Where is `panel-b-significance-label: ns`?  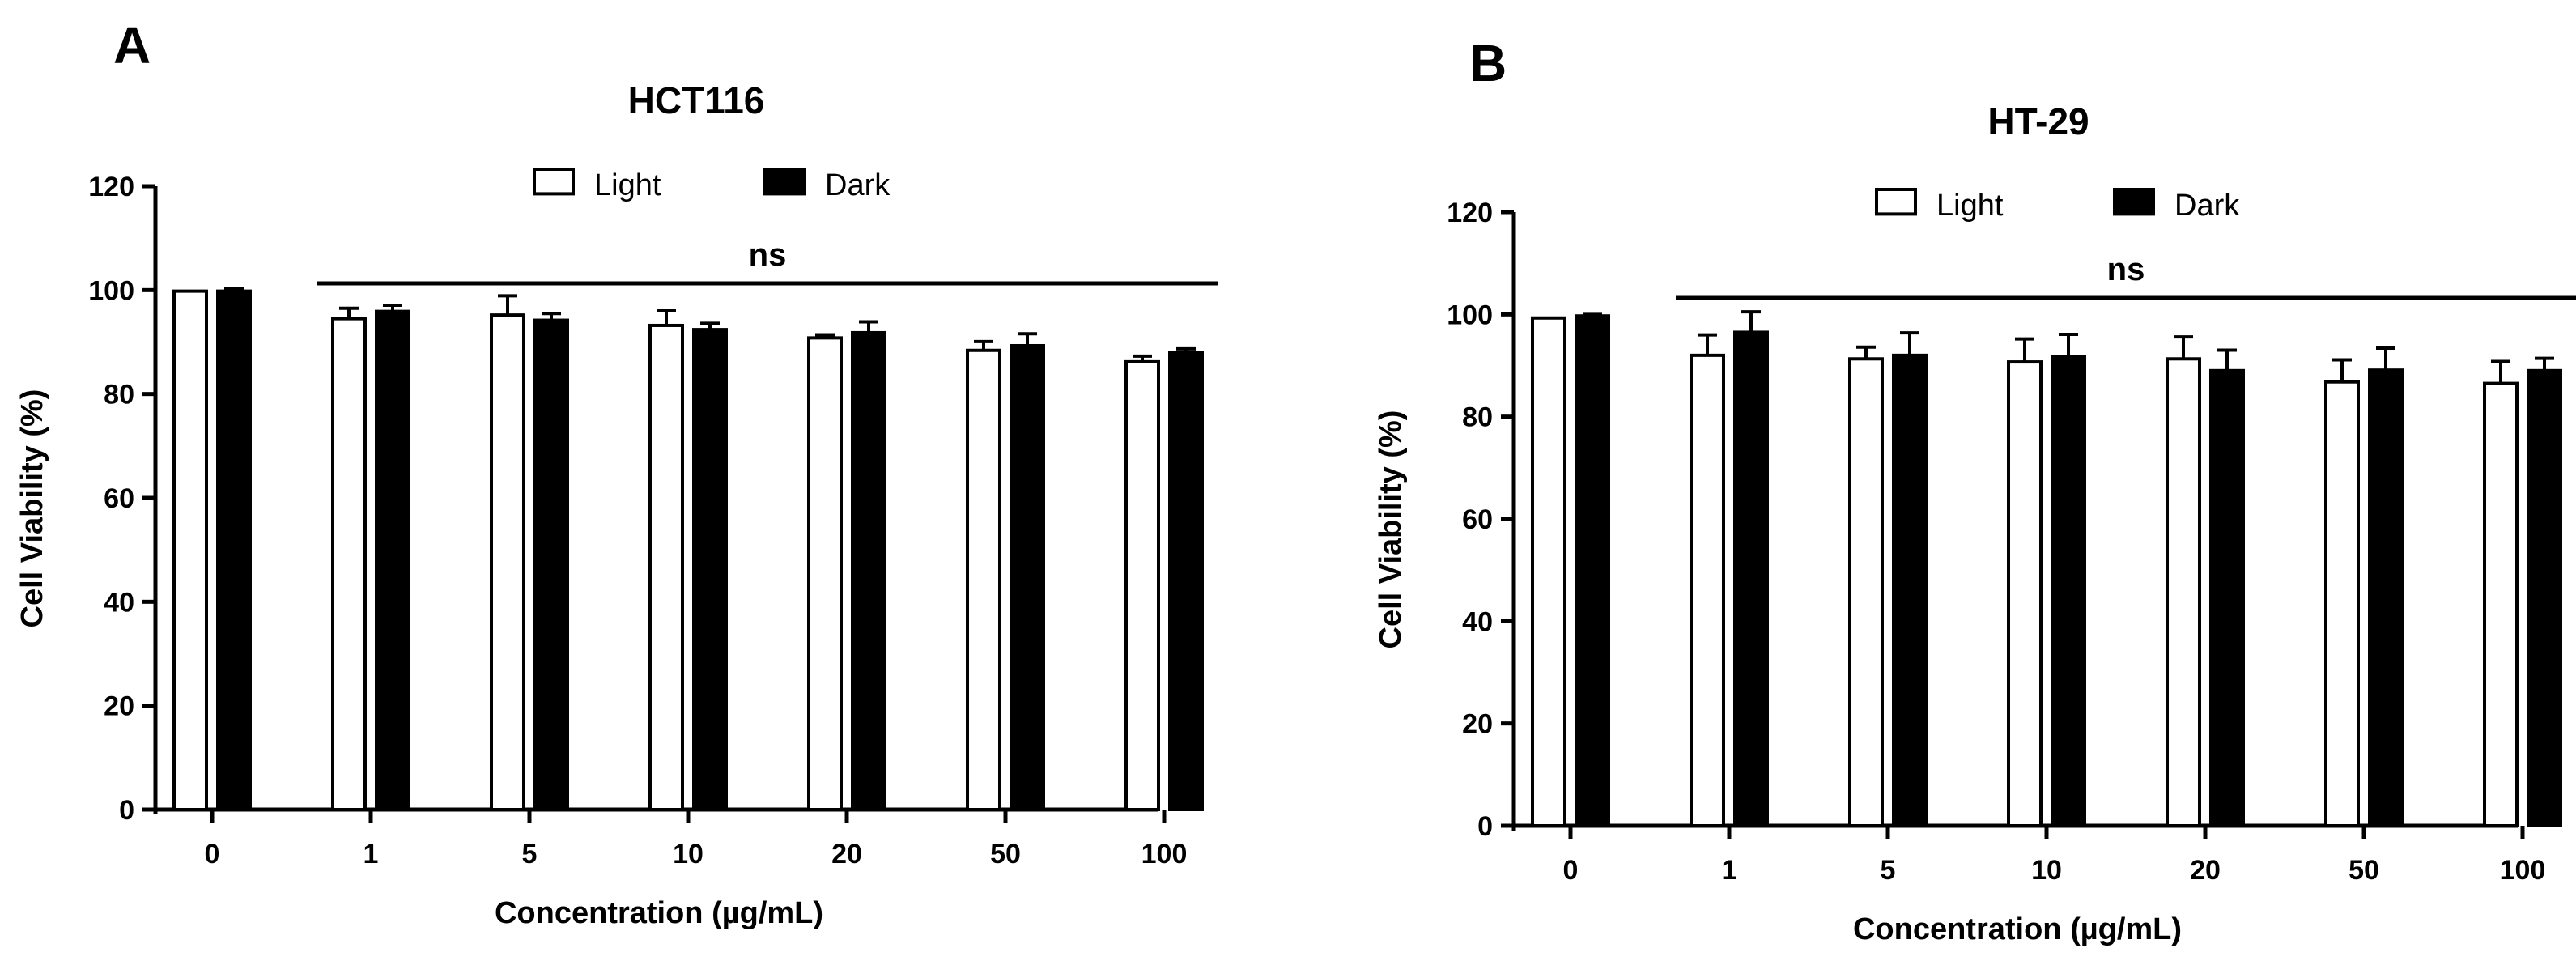 panel-b-significance-label: ns is located at coordinates (2126, 269).